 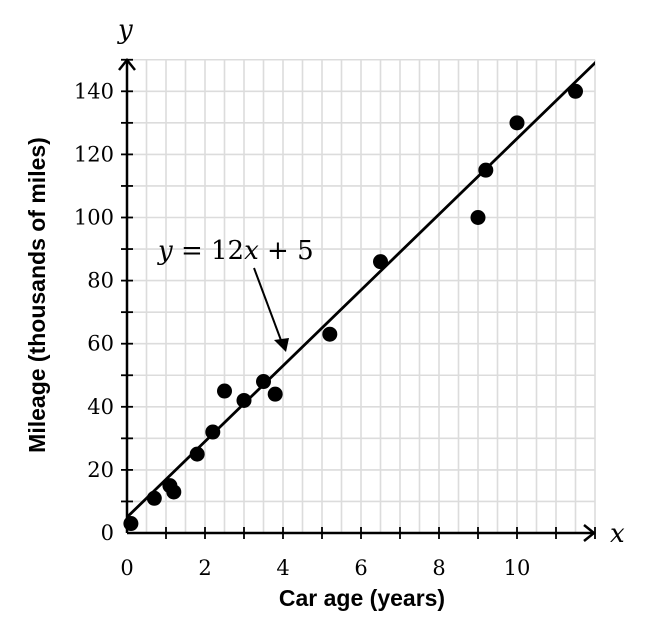 What do you see at coordinates (438, 568) in the screenshot?
I see `x-tick-label: 8` at bounding box center [438, 568].